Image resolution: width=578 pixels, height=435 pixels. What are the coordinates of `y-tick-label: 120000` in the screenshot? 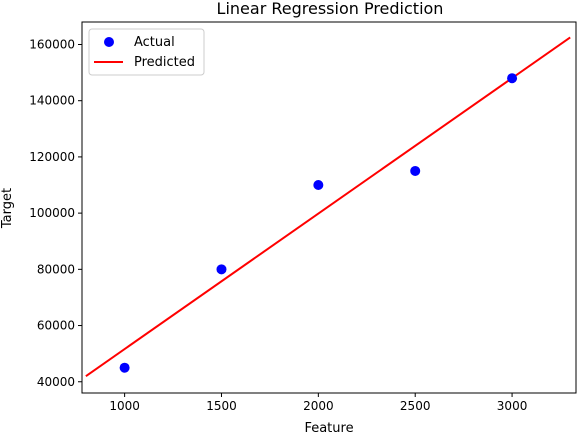 It's located at (52, 157).